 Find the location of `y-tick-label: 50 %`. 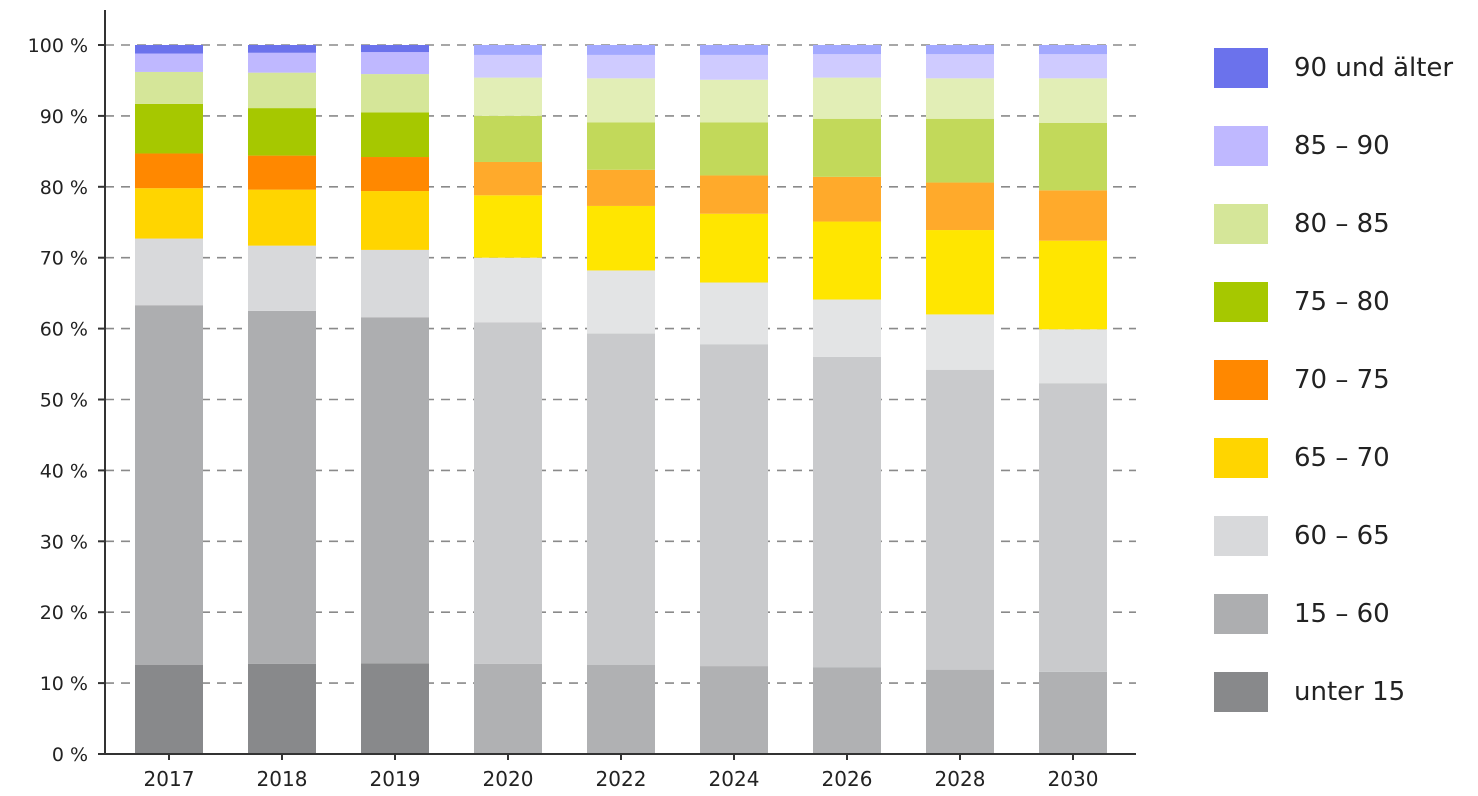

y-tick-label: 50 % is located at coordinates (64, 401).